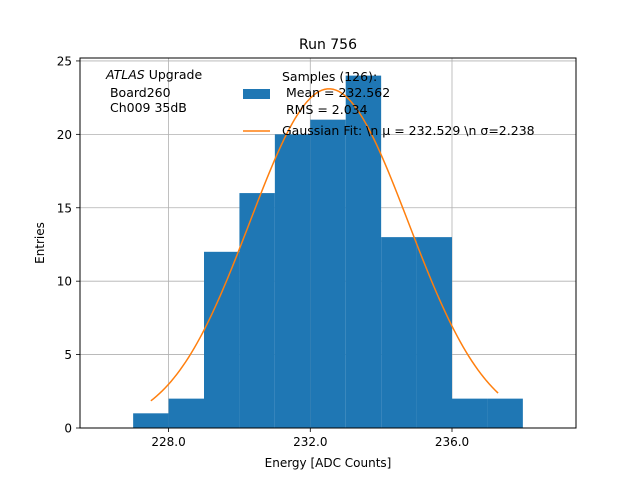  I want to click on atlas-label-line3: Ch009 35dB, so click(146, 107).